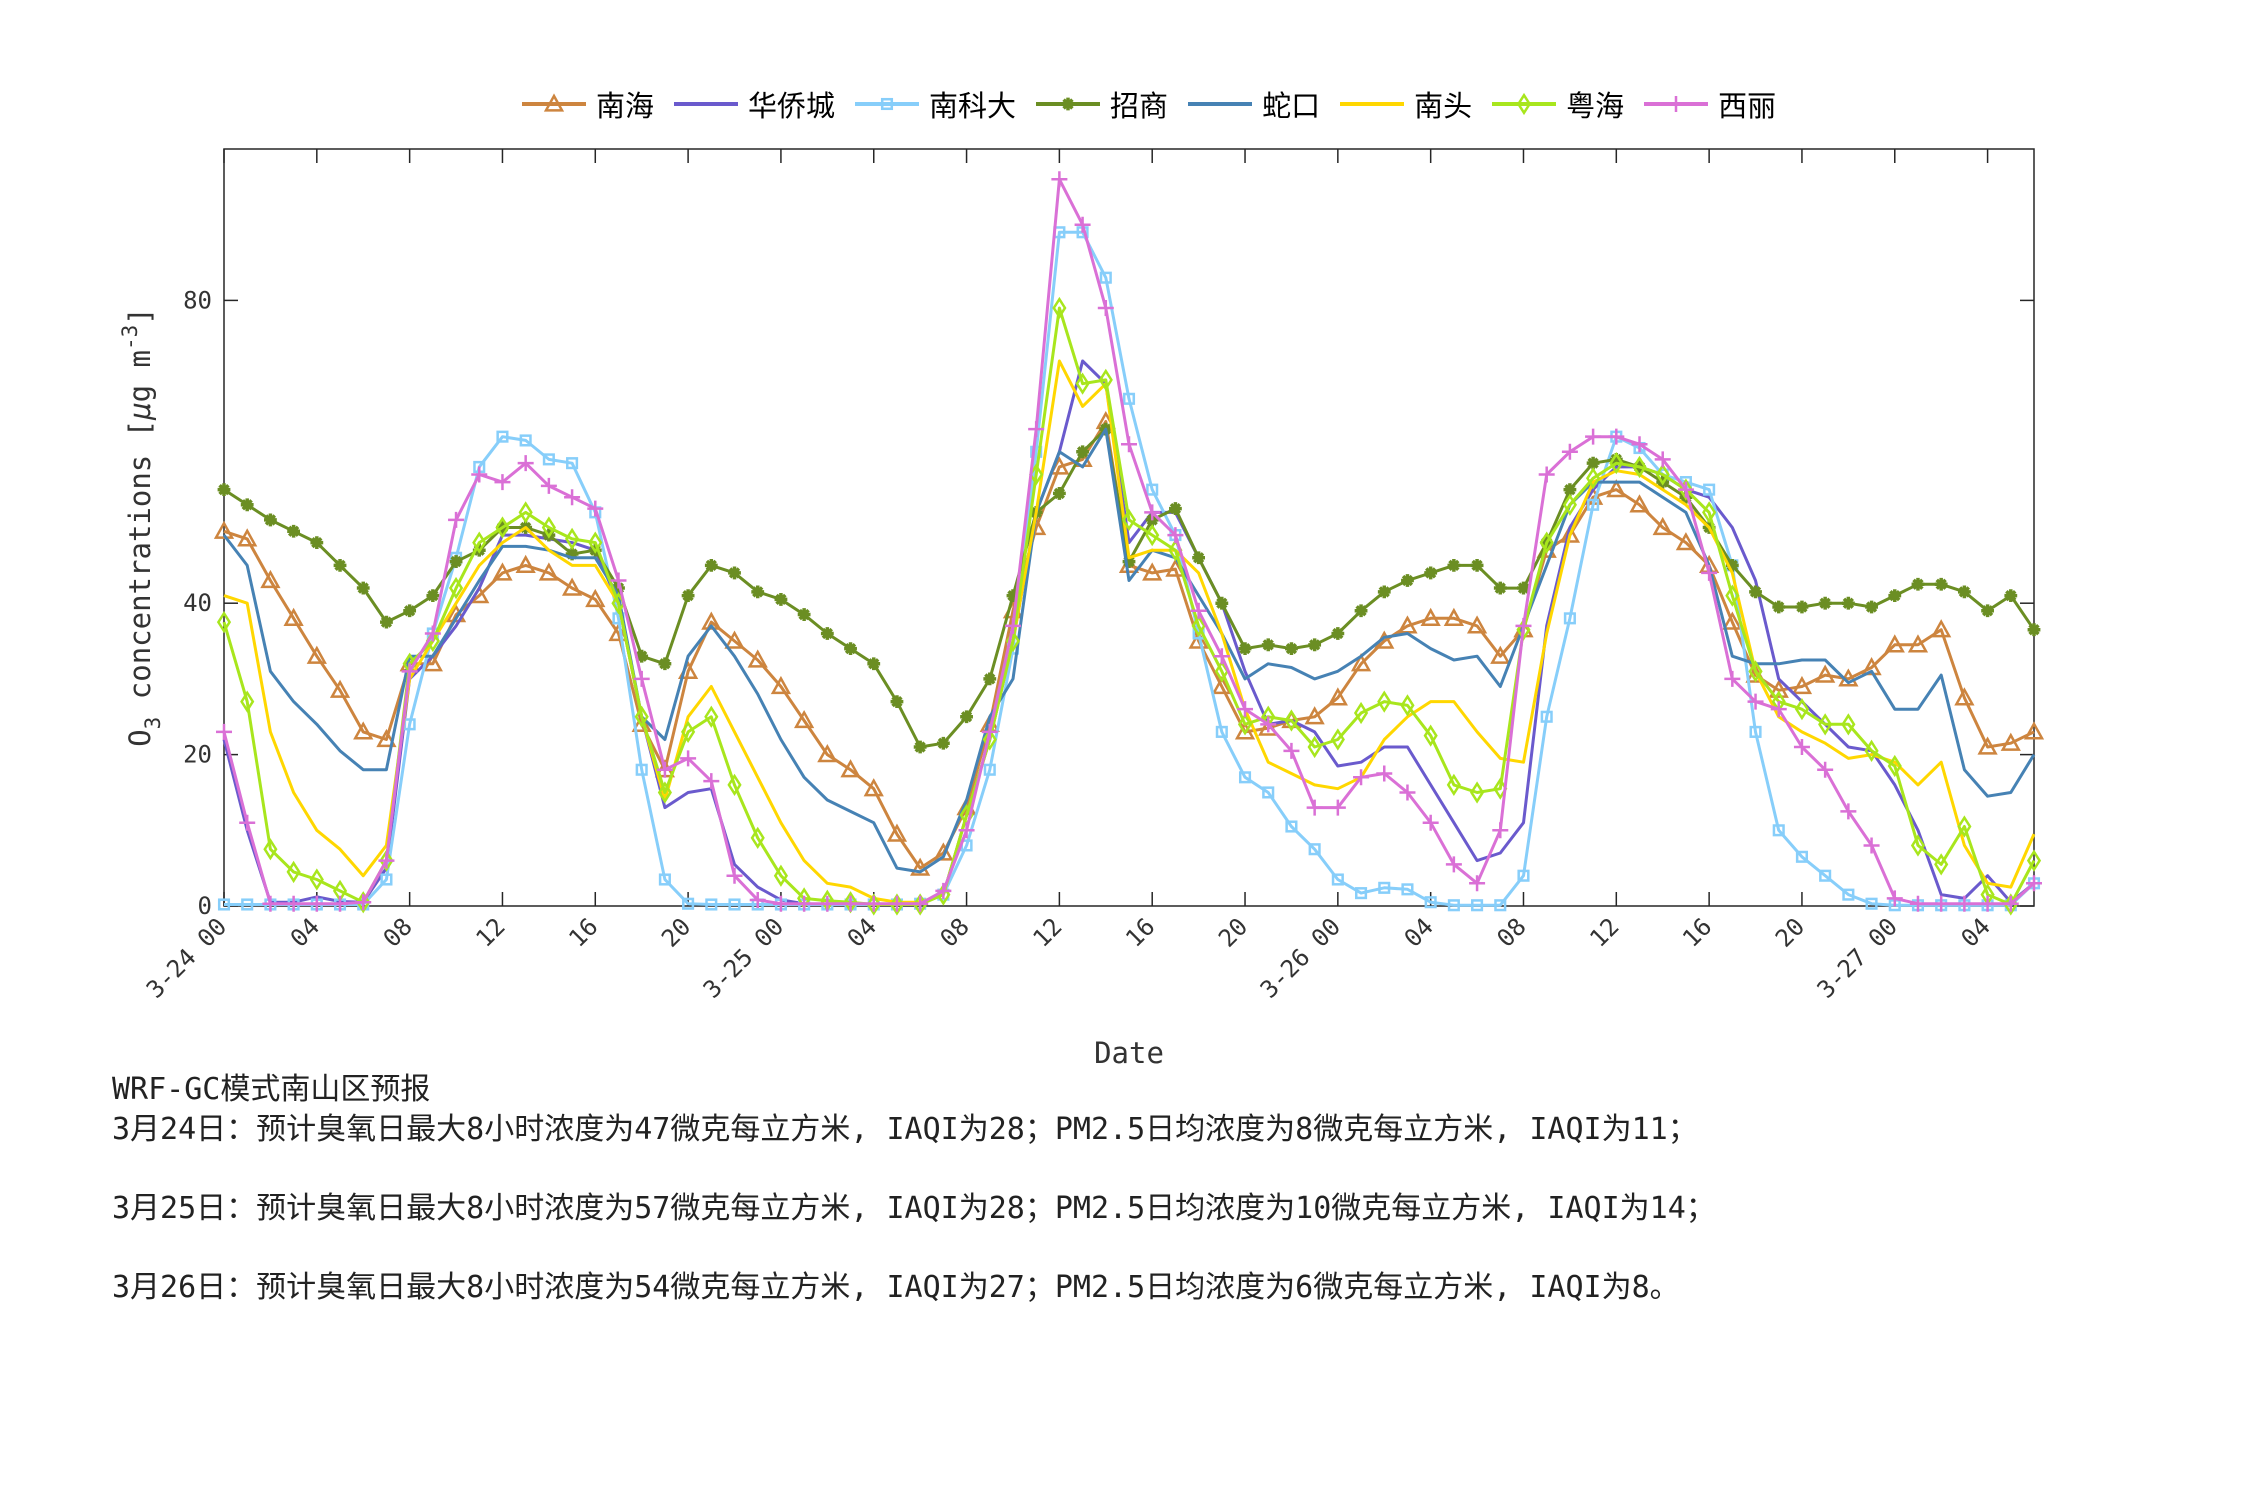  What do you see at coordinates (205, 906) in the screenshot?
I see `y-tick-label: 0` at bounding box center [205, 906].